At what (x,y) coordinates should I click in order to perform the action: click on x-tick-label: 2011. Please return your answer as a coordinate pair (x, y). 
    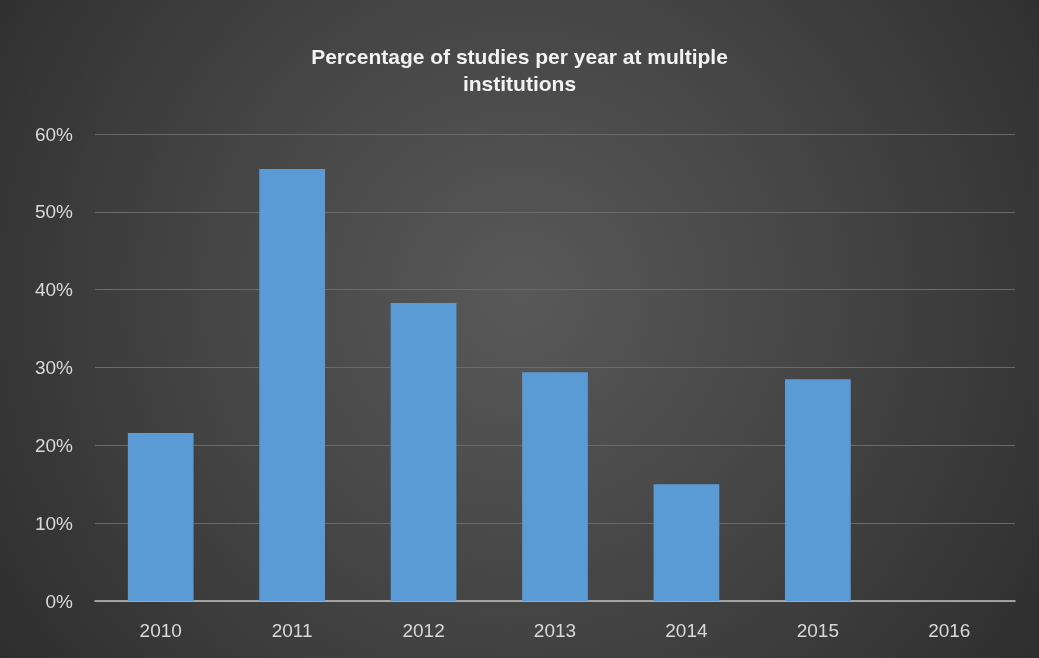
    Looking at the image, I should click on (292, 630).